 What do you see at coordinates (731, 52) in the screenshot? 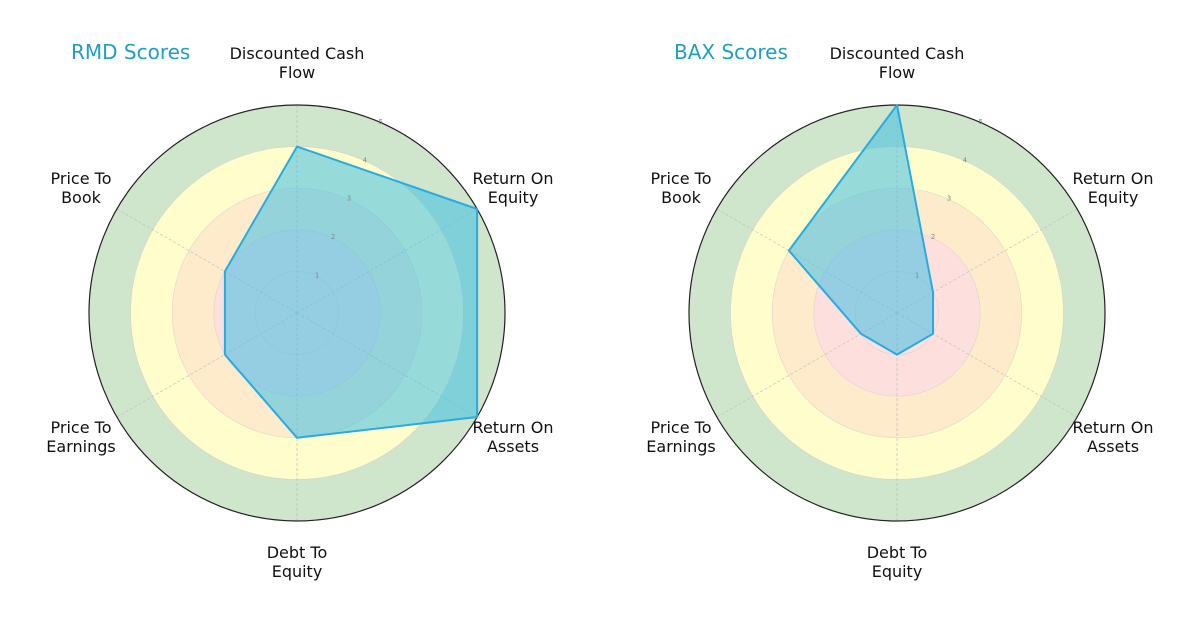
I see `chart-title: BAX Scores` at bounding box center [731, 52].